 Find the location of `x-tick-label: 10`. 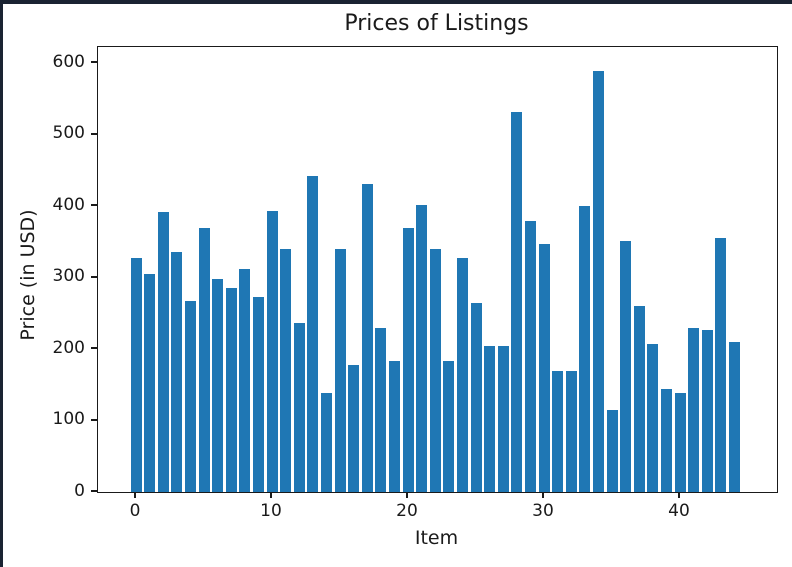

x-tick-label: 10 is located at coordinates (271, 511).